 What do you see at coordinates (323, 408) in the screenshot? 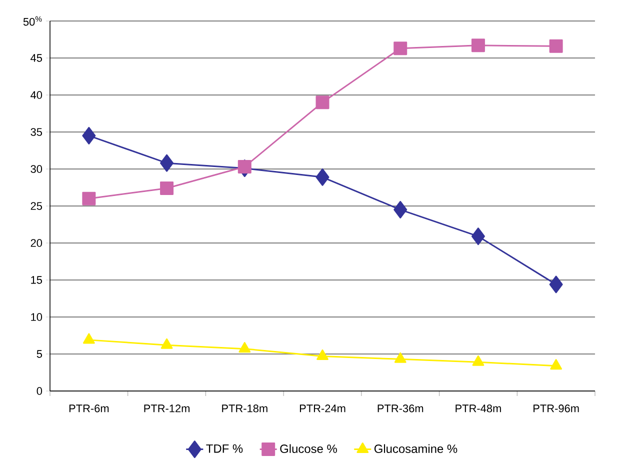
I see `x-tick-label: PTR-24m` at bounding box center [323, 408].